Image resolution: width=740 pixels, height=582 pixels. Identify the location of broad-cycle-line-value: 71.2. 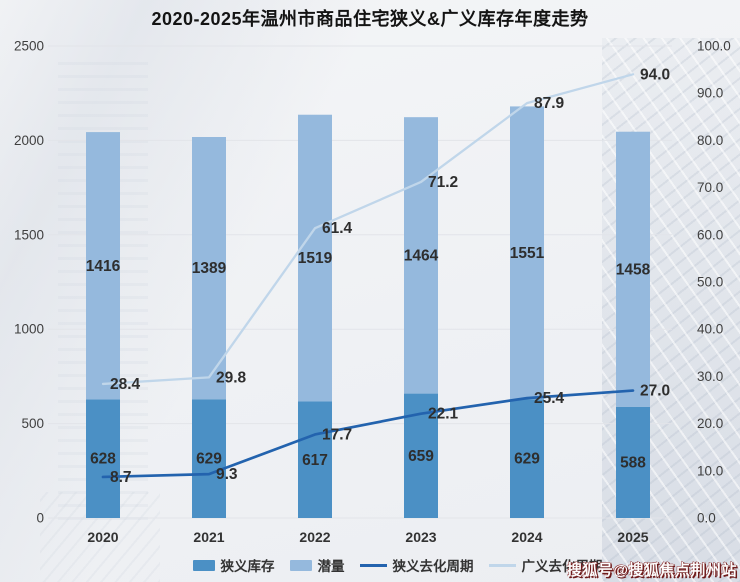
(443, 182).